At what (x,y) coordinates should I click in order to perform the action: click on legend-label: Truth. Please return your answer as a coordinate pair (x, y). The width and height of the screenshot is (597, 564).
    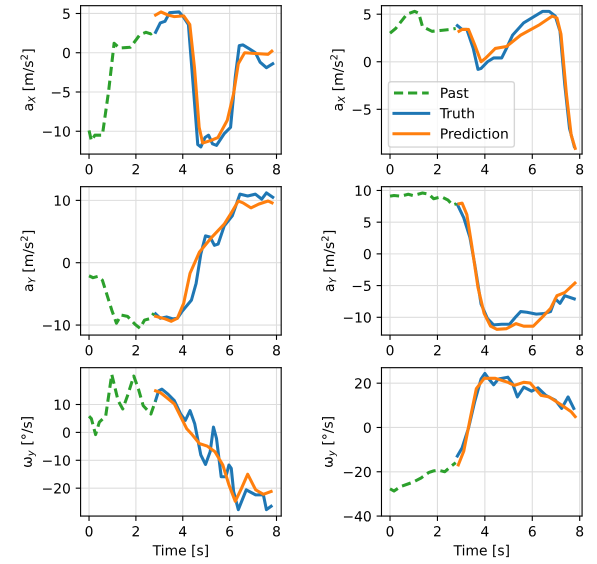
    Looking at the image, I should click on (457, 113).